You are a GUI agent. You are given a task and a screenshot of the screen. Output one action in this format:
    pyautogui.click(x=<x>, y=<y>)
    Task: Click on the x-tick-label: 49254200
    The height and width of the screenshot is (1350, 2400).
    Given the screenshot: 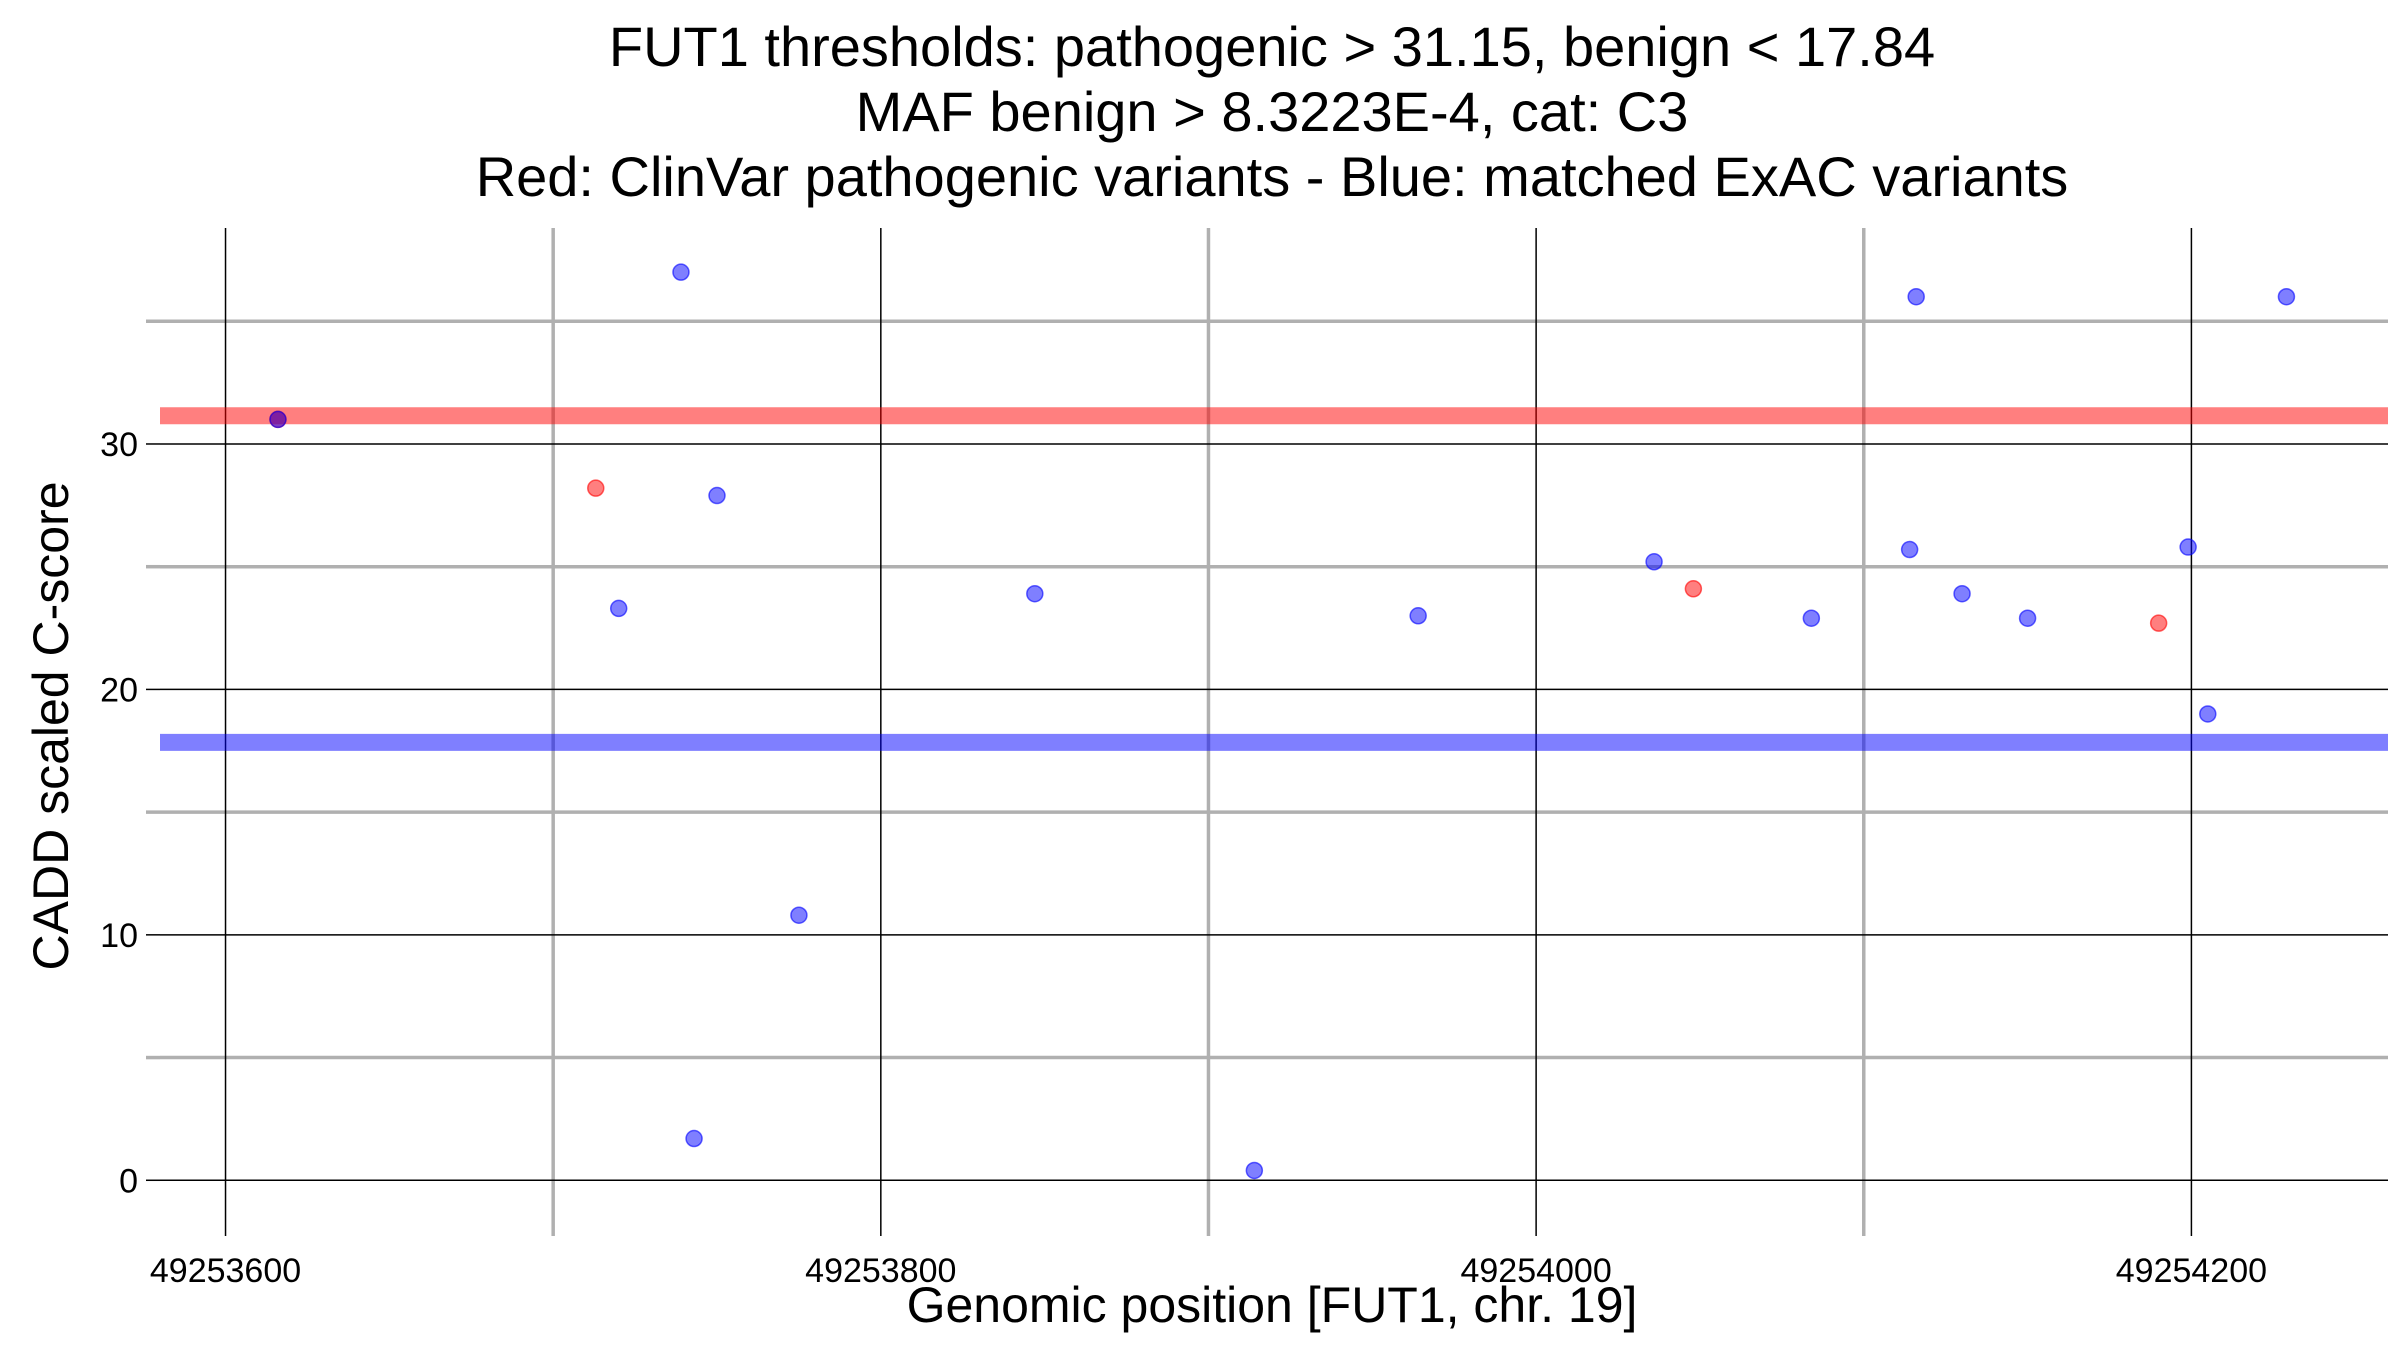 What is the action you would take?
    pyautogui.click(x=2191, y=1271)
    